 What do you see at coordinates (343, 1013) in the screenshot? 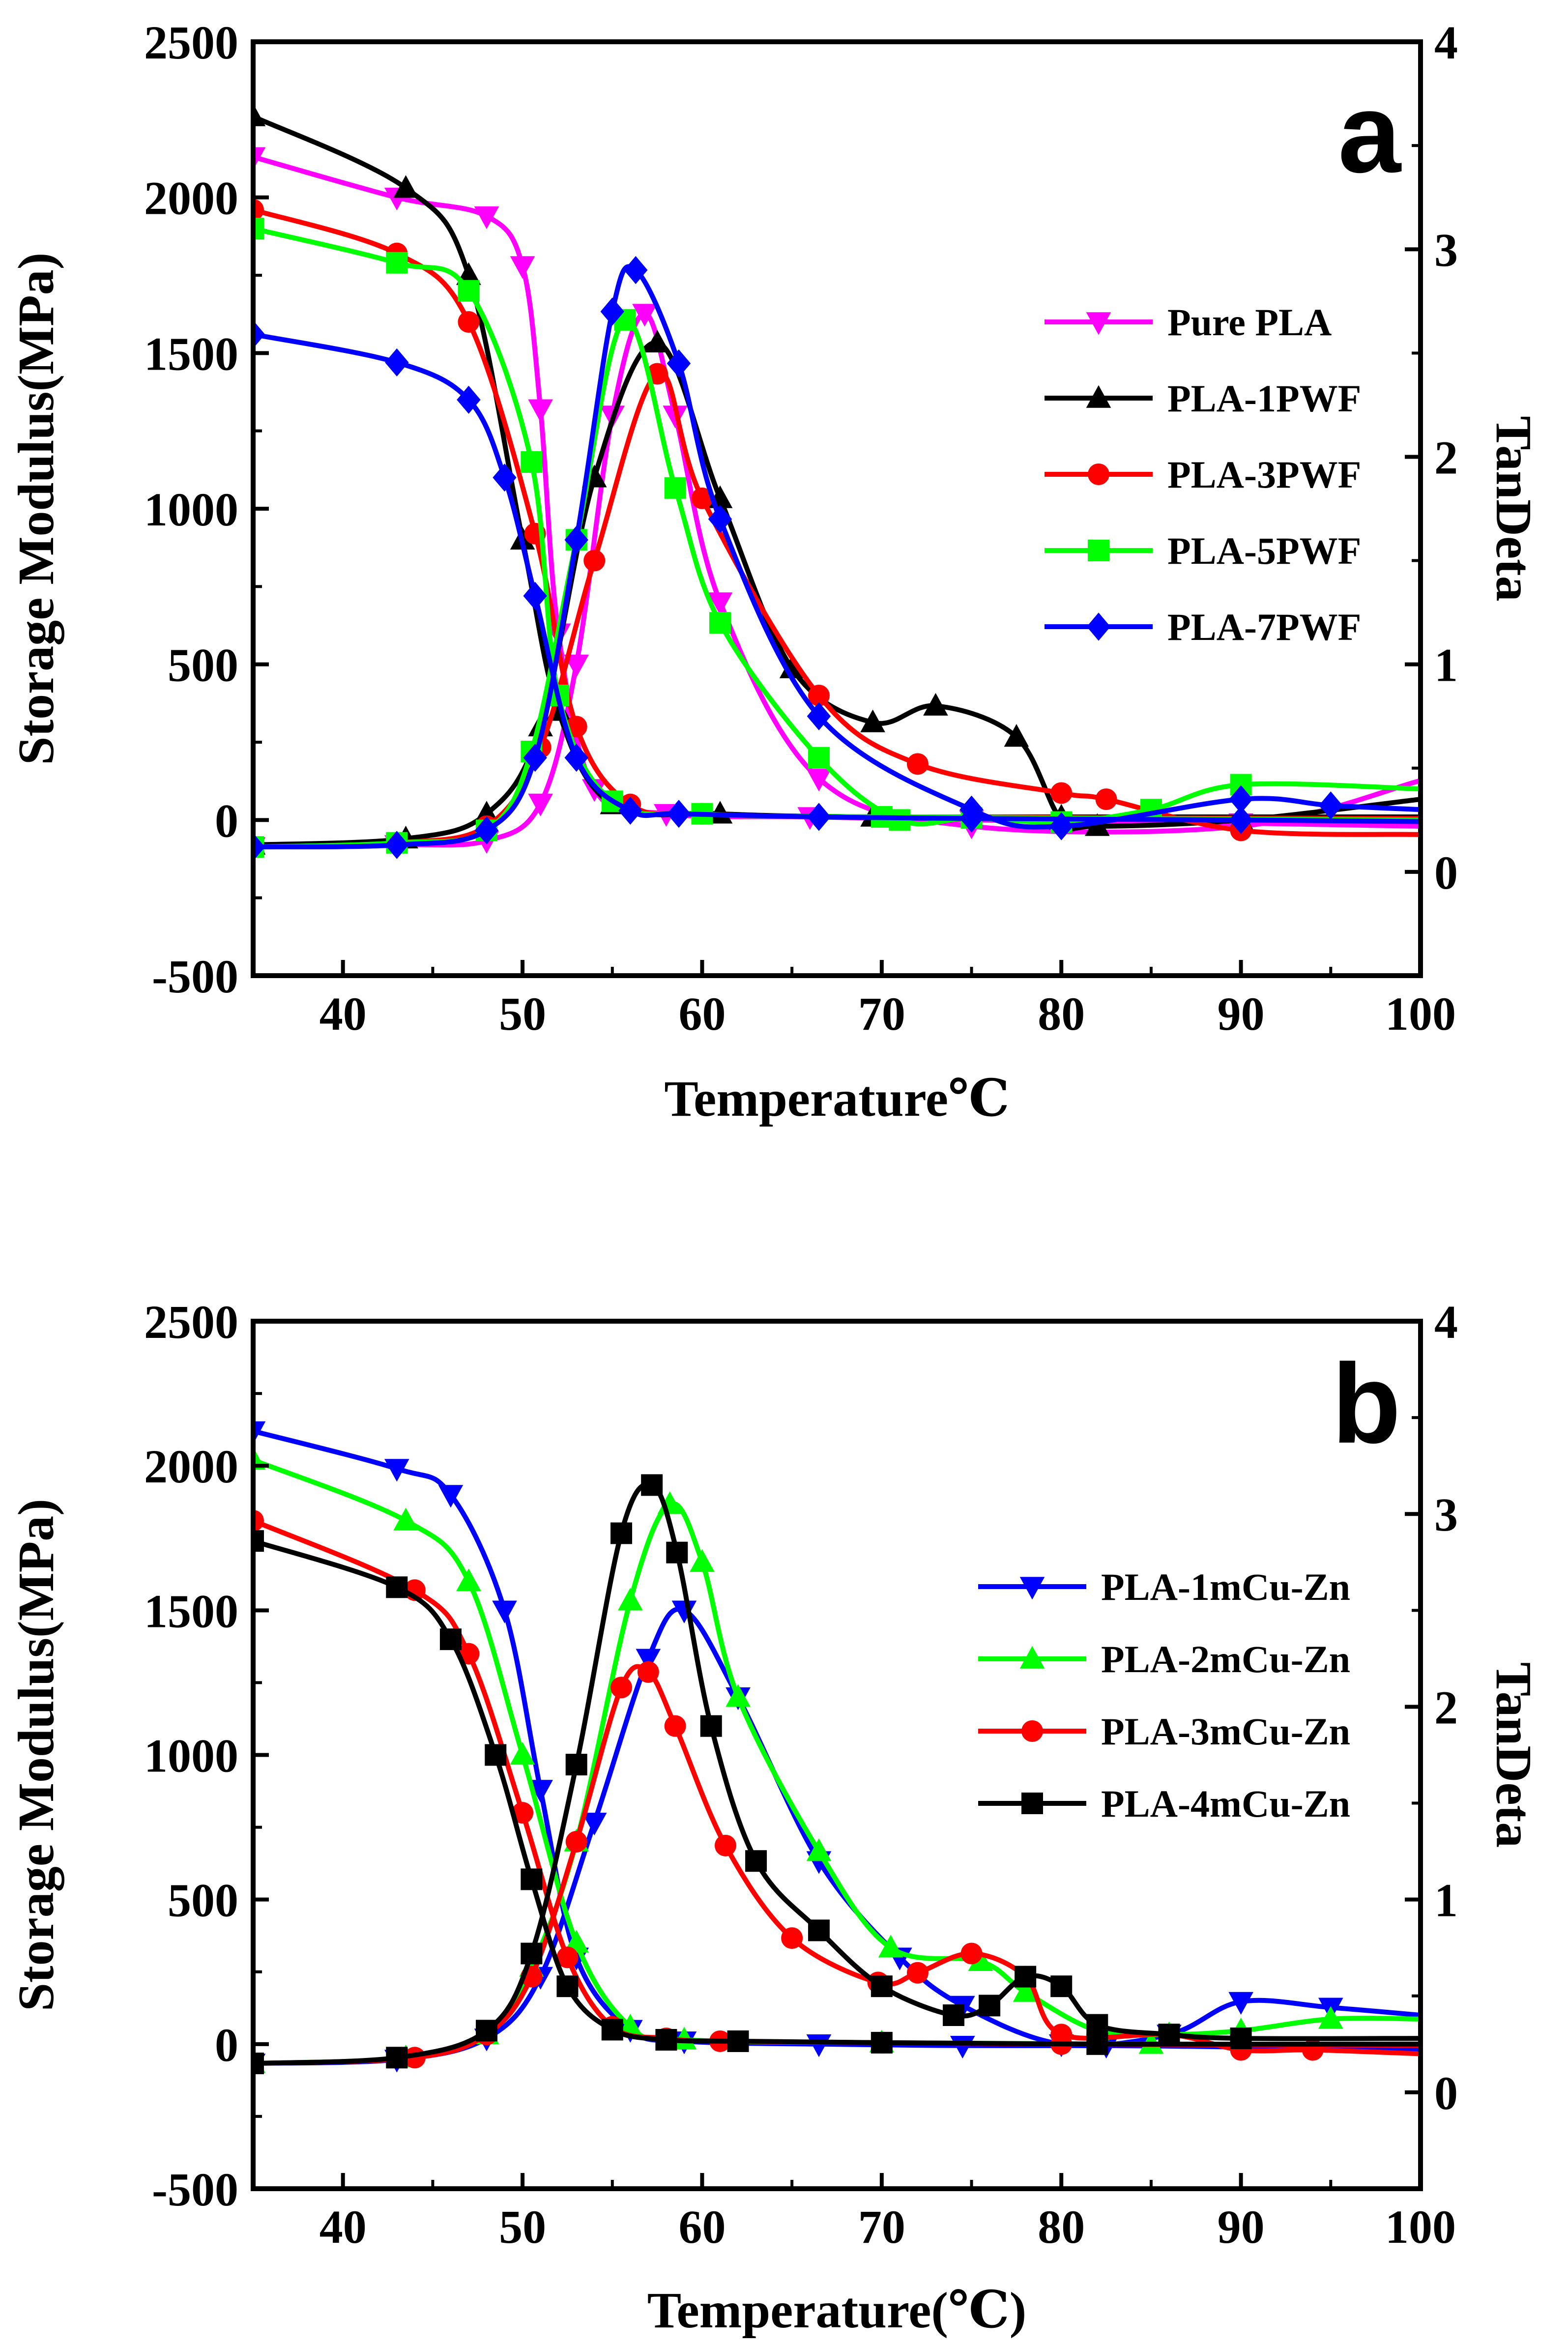
I see `x-tick-label: 40` at bounding box center [343, 1013].